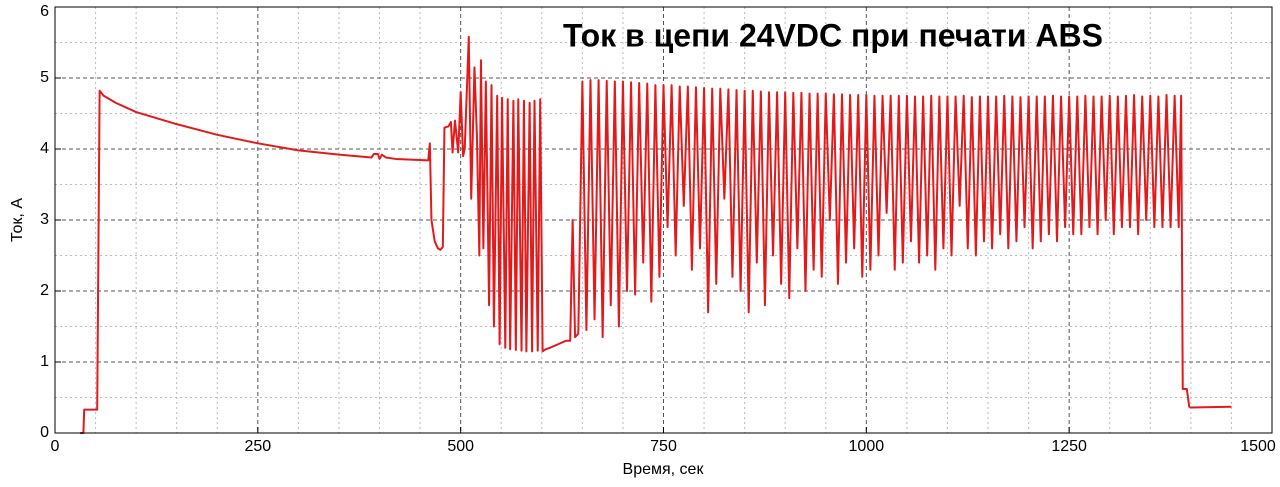 This screenshot has width=1280, height=487. I want to click on x-tick-label: 0, so click(55, 446).